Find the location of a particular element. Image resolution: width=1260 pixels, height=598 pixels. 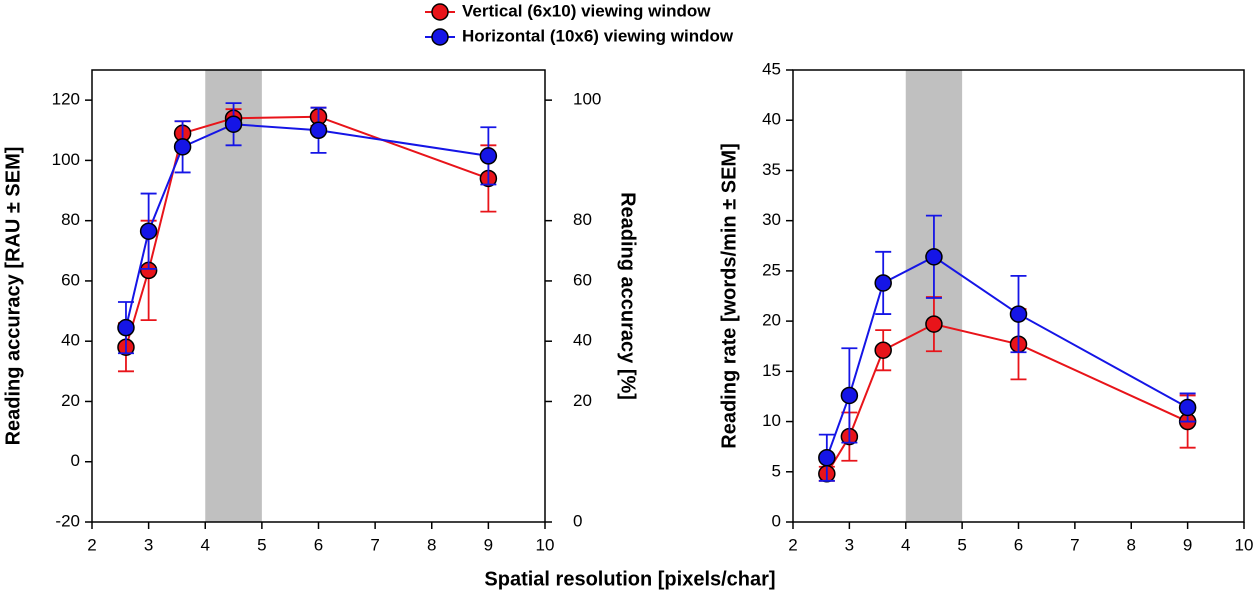

y2-tick-label: 0 is located at coordinates (577, 520).